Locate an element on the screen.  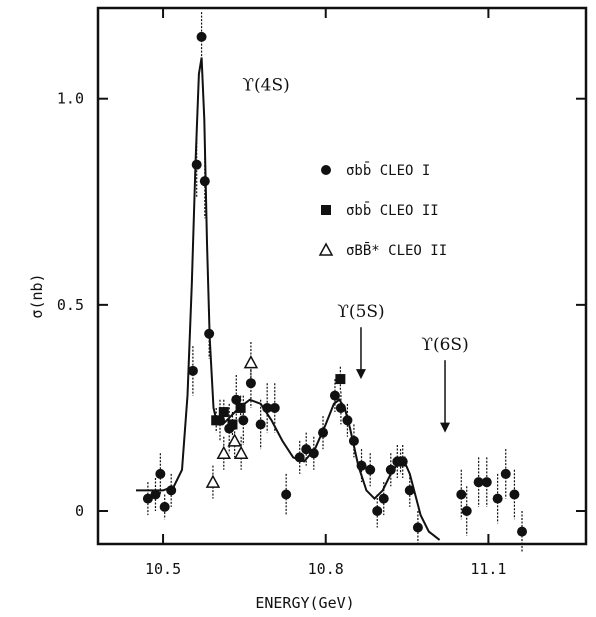
y-axis-label: σ(nb) is located at coordinates (37, 295).